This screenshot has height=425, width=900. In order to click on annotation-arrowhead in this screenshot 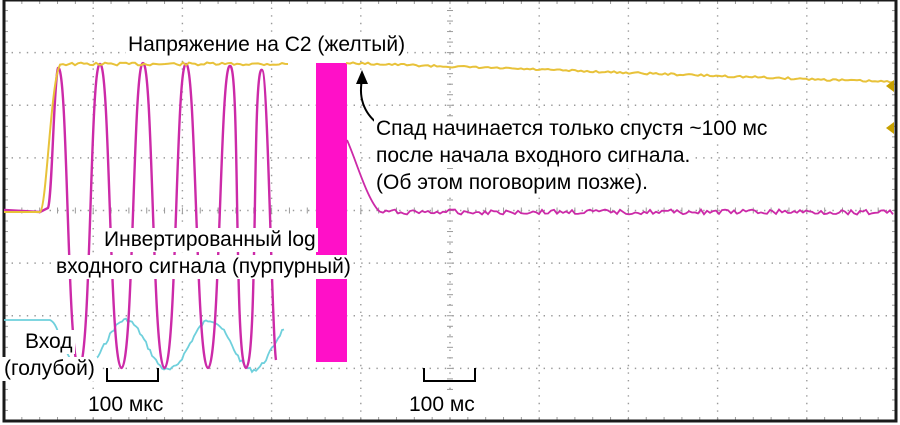, I will do `click(362, 77)`.